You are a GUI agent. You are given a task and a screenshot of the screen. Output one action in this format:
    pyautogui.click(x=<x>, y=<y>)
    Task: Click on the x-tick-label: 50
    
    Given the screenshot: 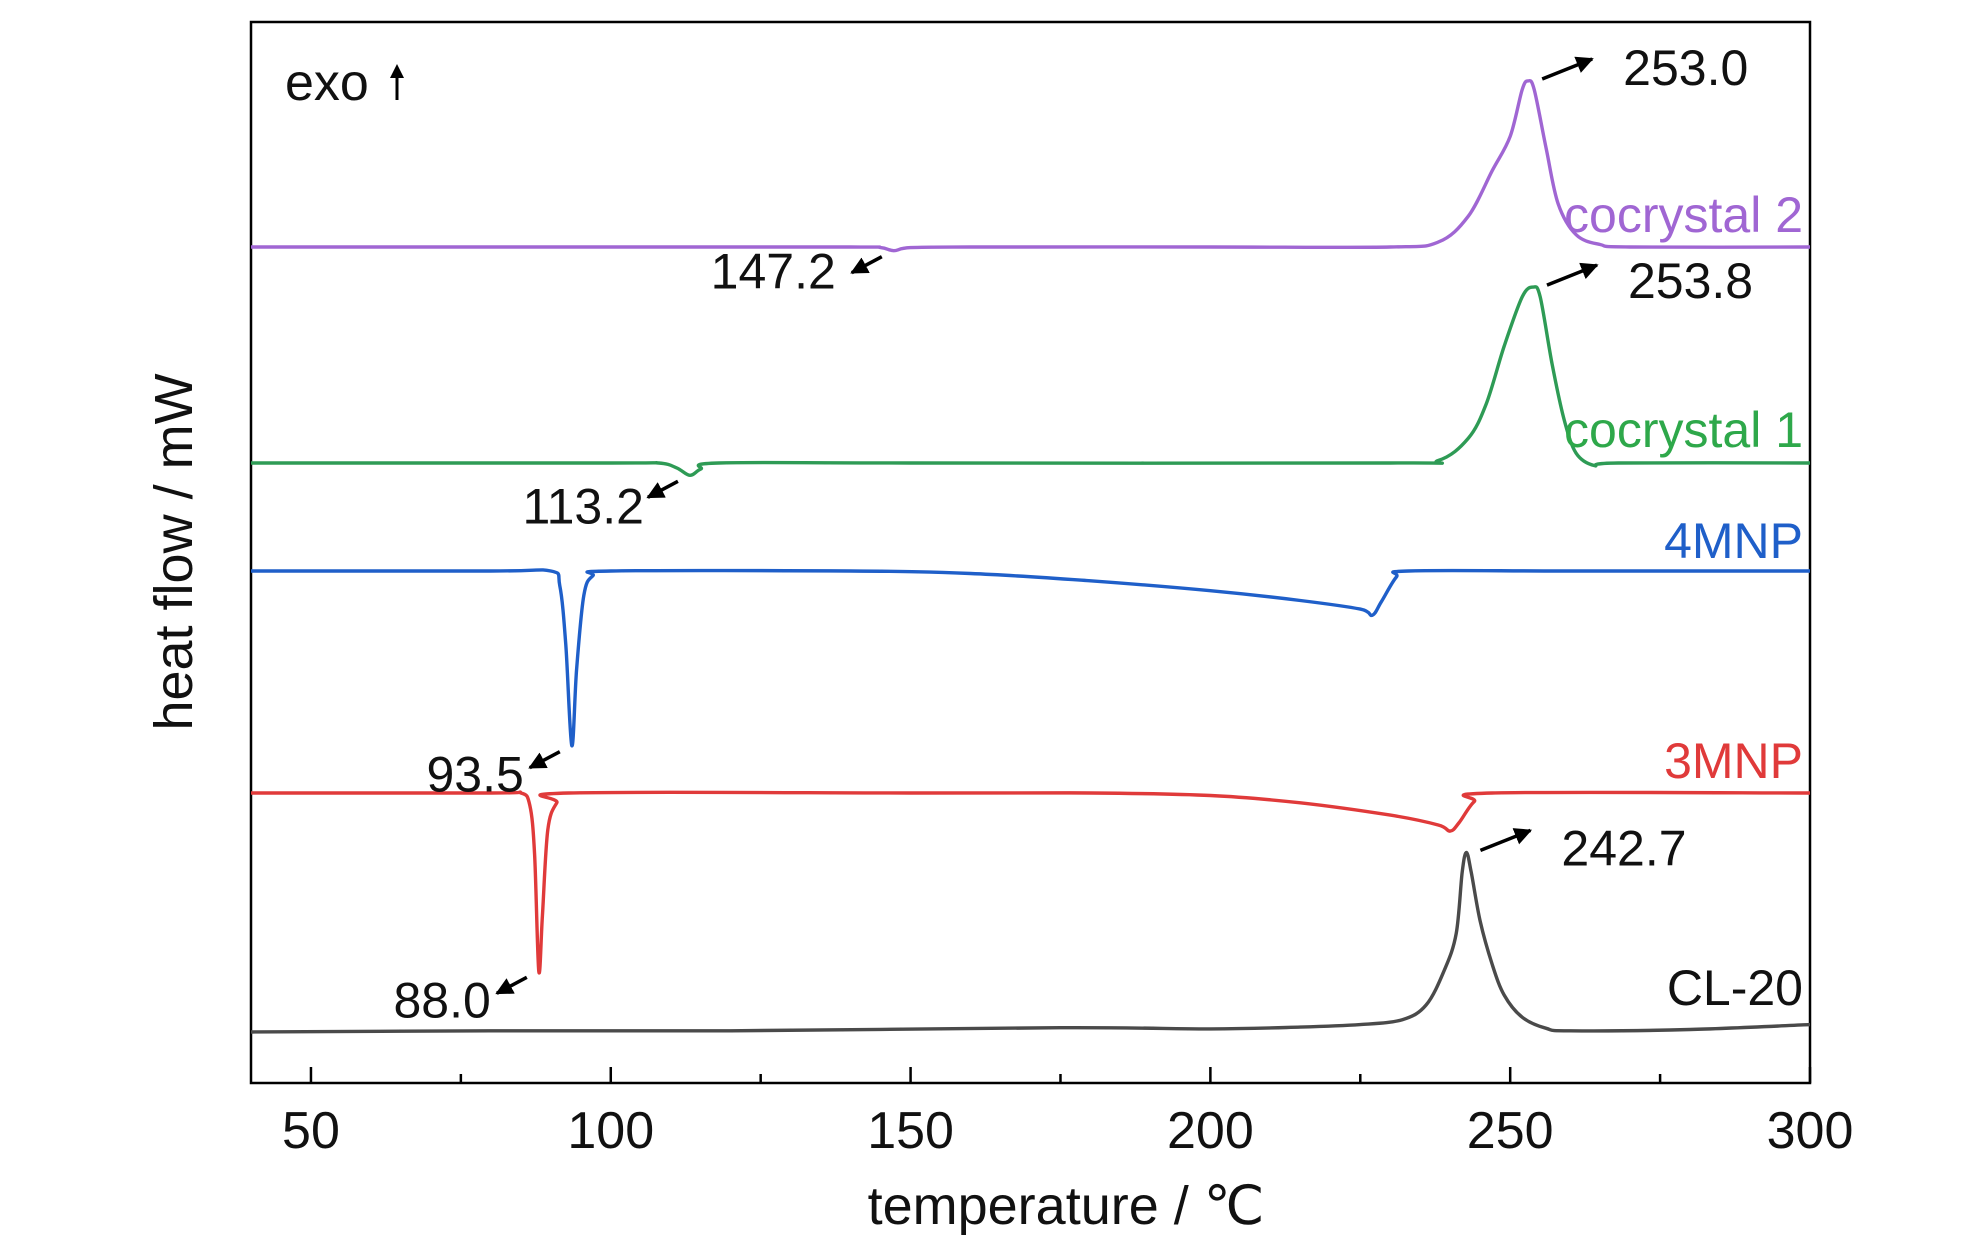 What is the action you would take?
    pyautogui.click(x=311, y=1131)
    